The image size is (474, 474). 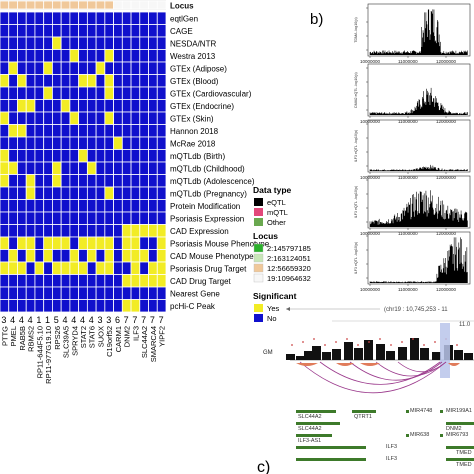 What do you see at coordinates (220, 243) in the screenshot?
I see `heatmap-row-label: Psoriasis Mouse Phenotype` at bounding box center [220, 243].